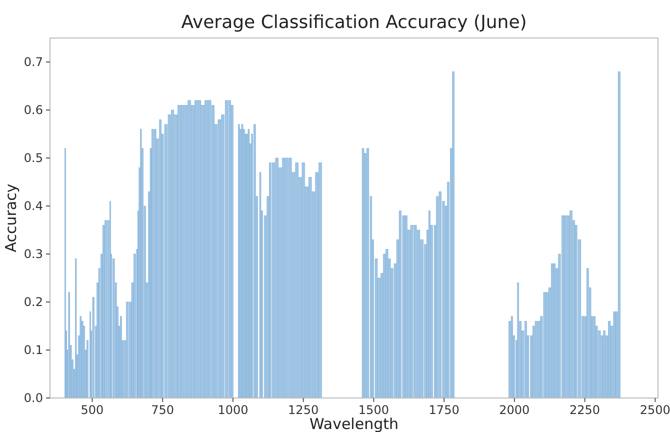  What do you see at coordinates (33, 254) in the screenshot?
I see `y-tick-label: 0.3` at bounding box center [33, 254].